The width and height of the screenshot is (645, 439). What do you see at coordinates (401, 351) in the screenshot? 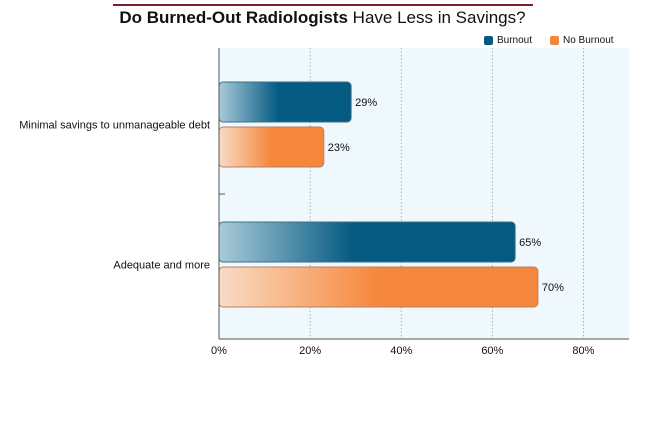
I see `x-tick-label: 40%` at bounding box center [401, 351].